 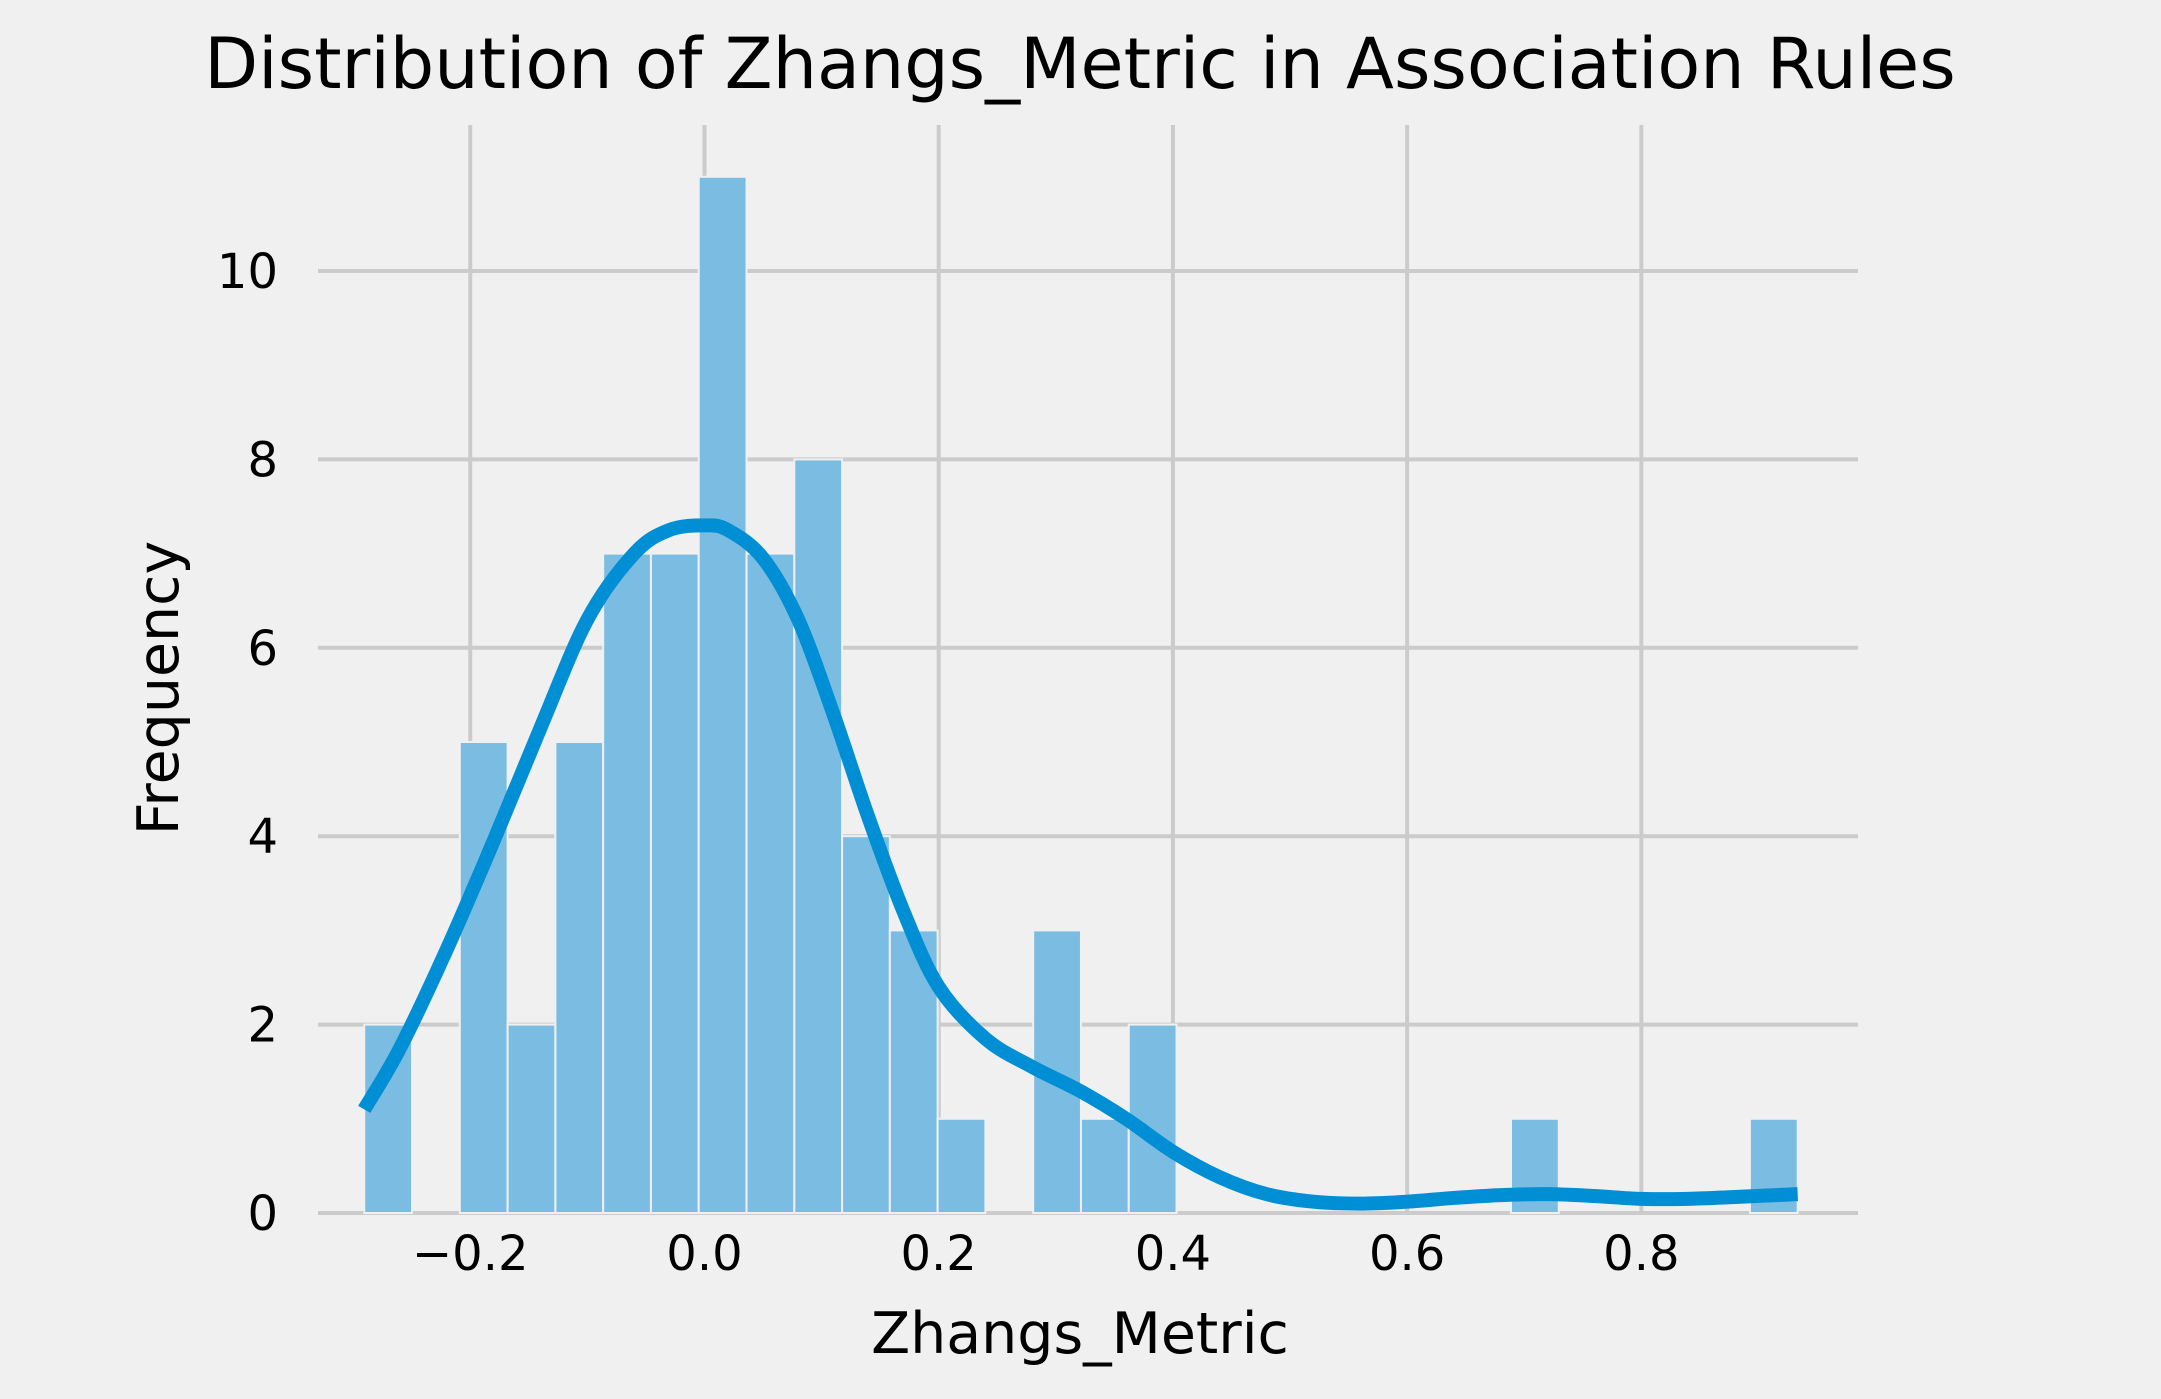 I want to click on y-axis-label: Frequency, so click(x=159, y=688).